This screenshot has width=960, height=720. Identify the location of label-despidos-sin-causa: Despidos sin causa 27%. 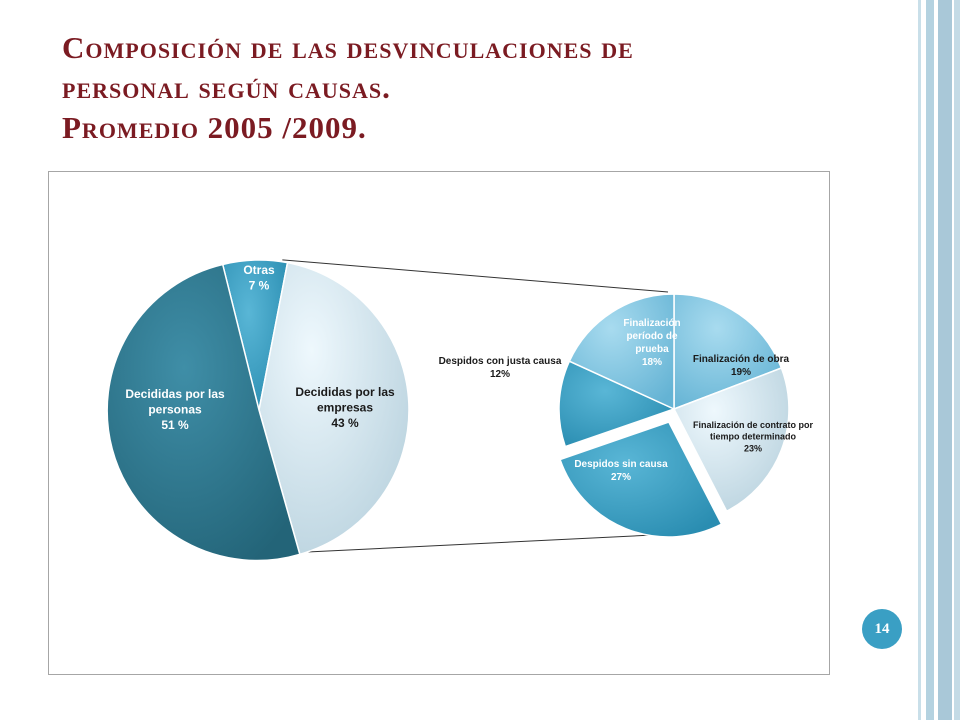
(621, 471).